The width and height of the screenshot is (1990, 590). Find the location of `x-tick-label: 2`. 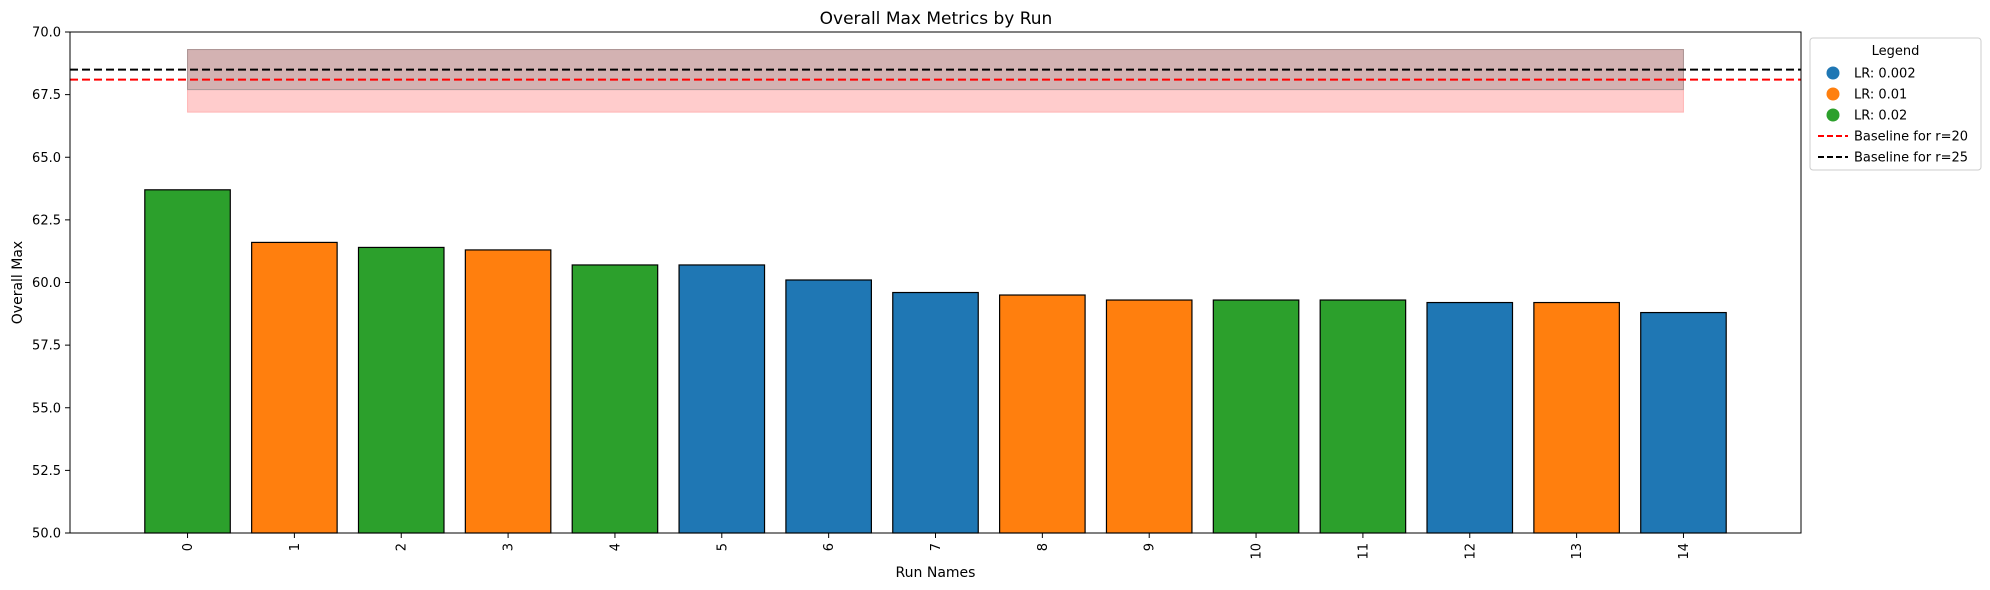

x-tick-label: 2 is located at coordinates (402, 547).